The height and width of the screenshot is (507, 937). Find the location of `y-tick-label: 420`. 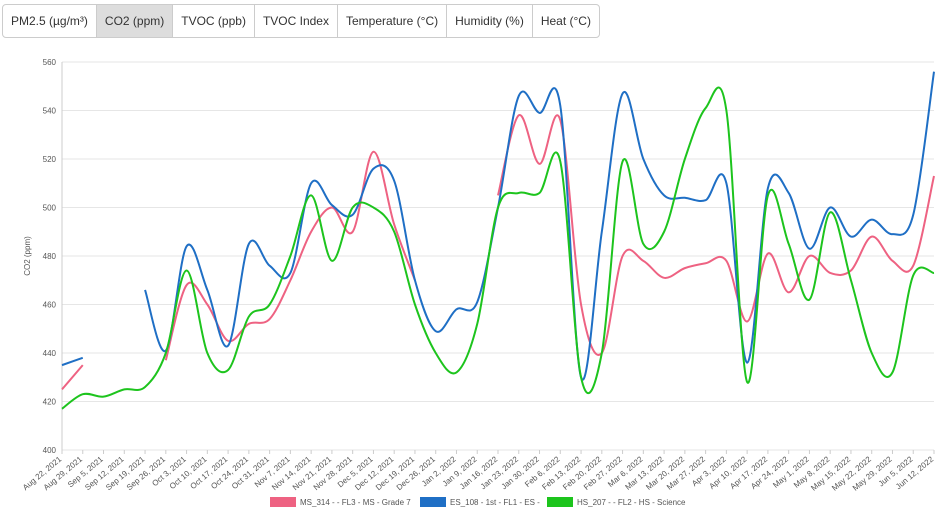

y-tick-label: 420 is located at coordinates (50, 402).